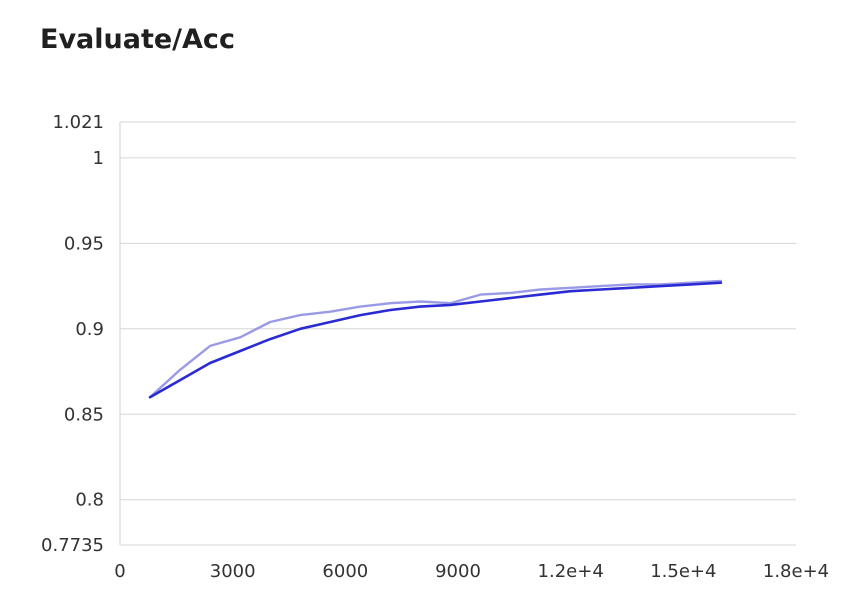  I want to click on series-lines, so click(435, 339).